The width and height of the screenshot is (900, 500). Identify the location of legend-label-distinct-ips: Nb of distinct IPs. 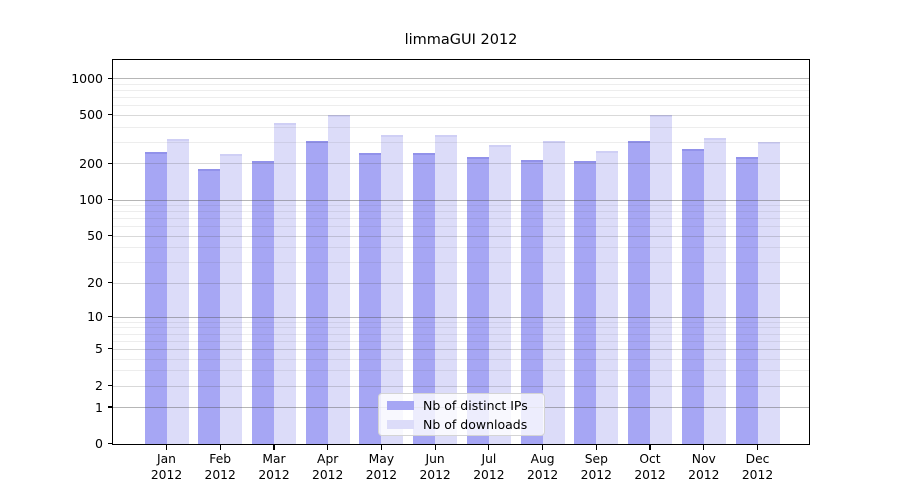
(475, 405).